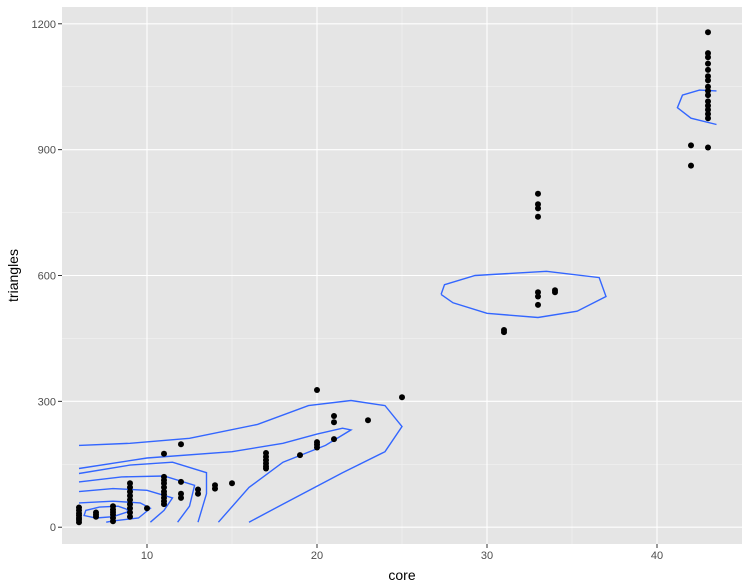 This screenshot has height=586, width=749. I want to click on y-tick-label: 1200, so click(44, 25).